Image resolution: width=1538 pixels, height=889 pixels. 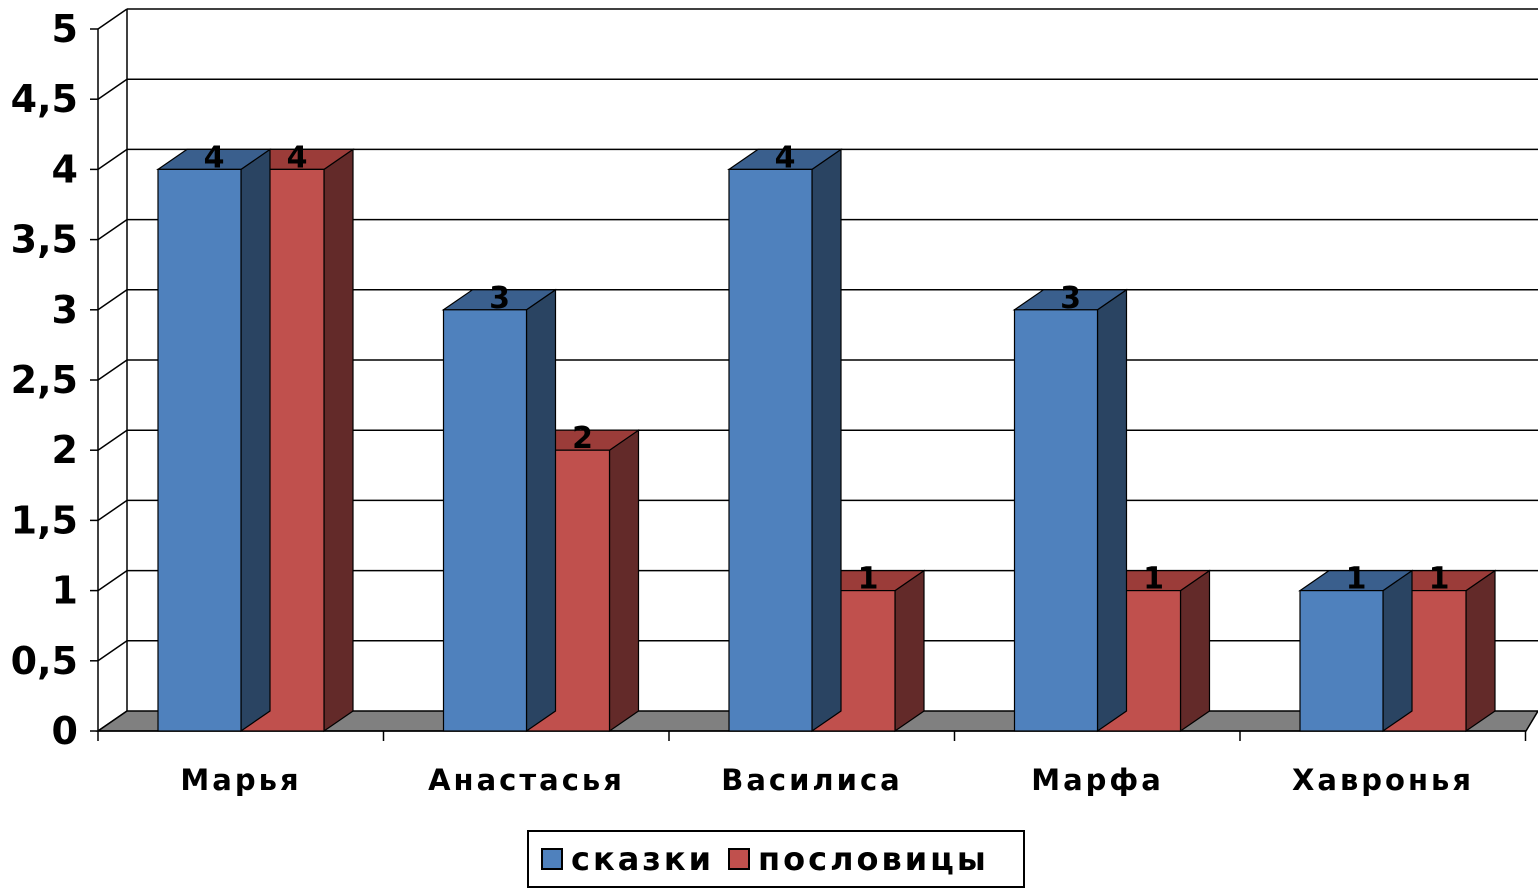 I want to click on y-tick-label: 0, so click(x=65, y=731).